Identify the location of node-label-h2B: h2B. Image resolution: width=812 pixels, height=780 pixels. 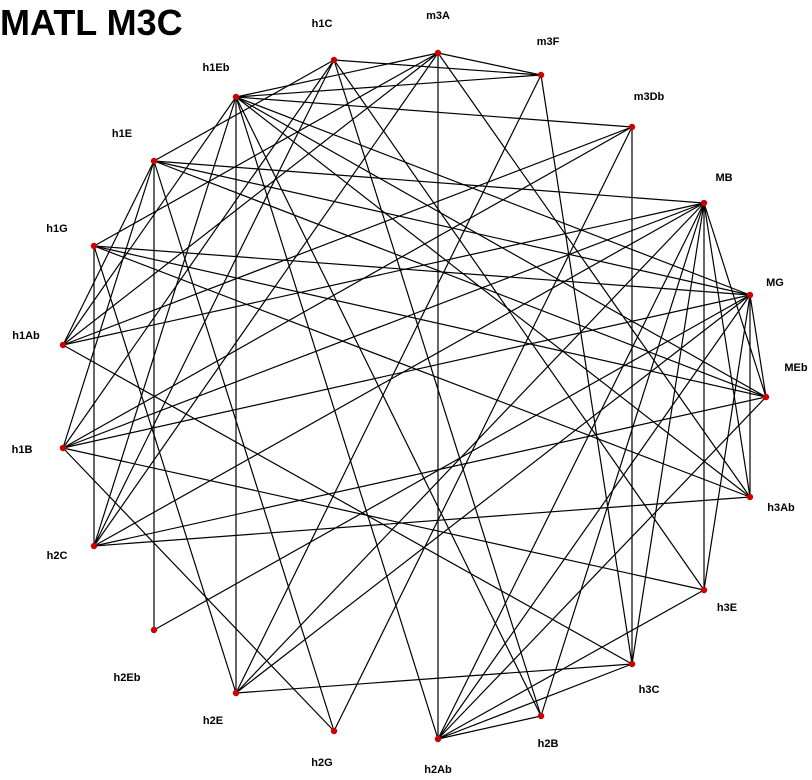
(548, 744).